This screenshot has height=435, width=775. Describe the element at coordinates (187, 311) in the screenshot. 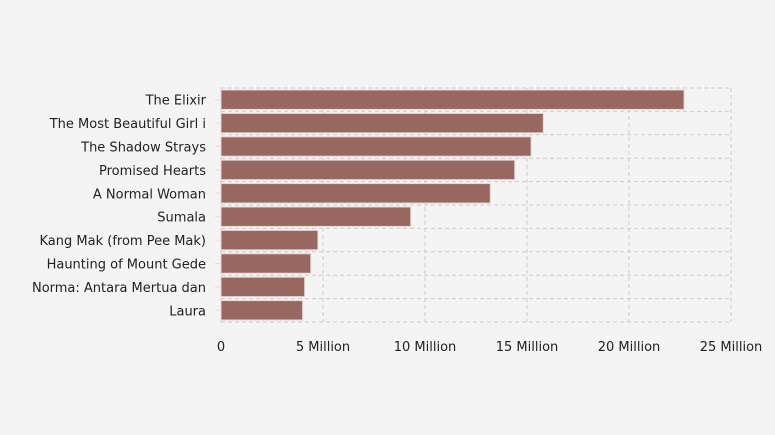

I see `y-tick-label: Laura` at that location.